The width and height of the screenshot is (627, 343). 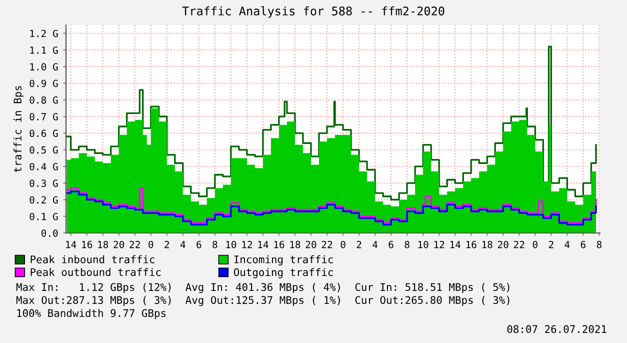 What do you see at coordinates (44, 116) in the screenshot?
I see `y-tick-label: 0.7 G` at bounding box center [44, 116].